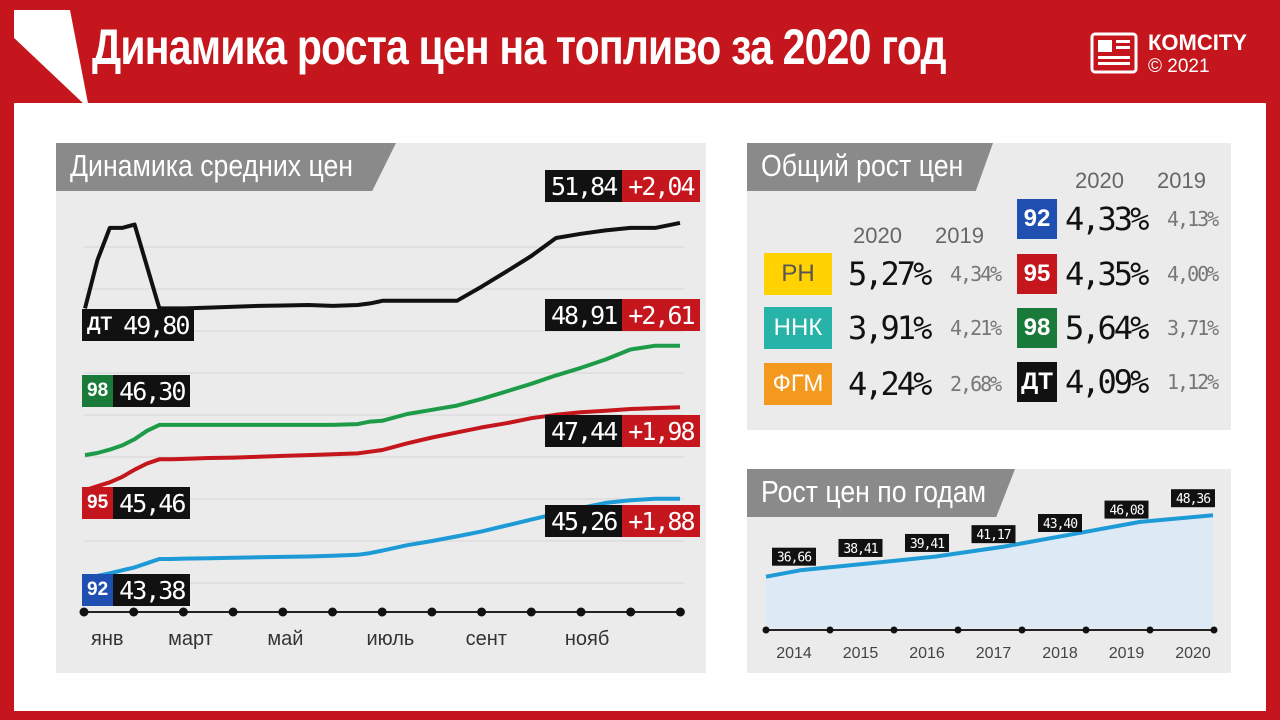  I want to click on fuel-row-98: 98 5,64% 3,71%, so click(1118, 328).